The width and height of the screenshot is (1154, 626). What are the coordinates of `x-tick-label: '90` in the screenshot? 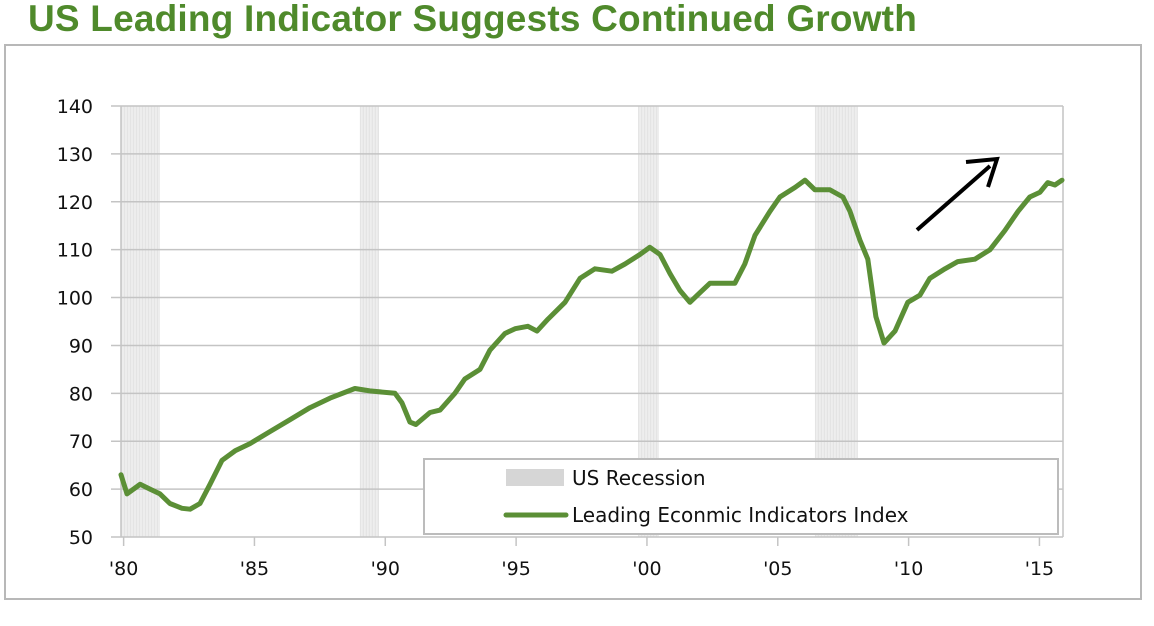 It's located at (385, 569).